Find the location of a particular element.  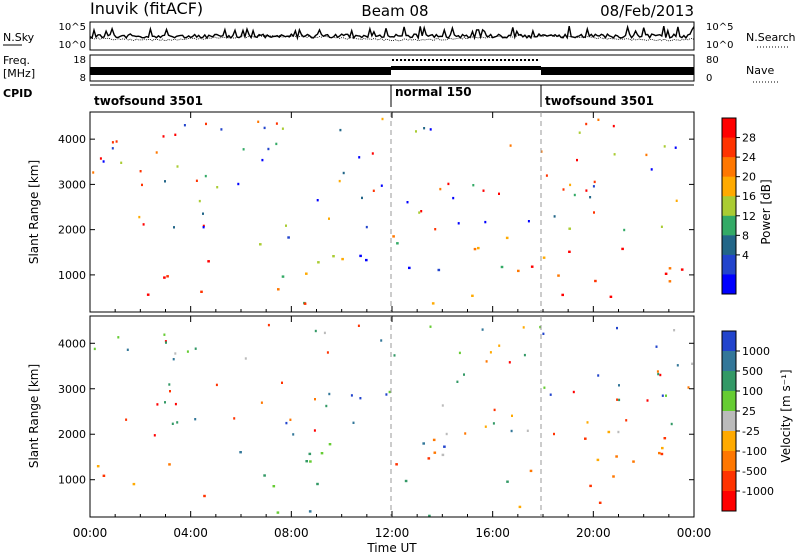

cpid-segment-3: twofsound 3501 is located at coordinates (599, 101).